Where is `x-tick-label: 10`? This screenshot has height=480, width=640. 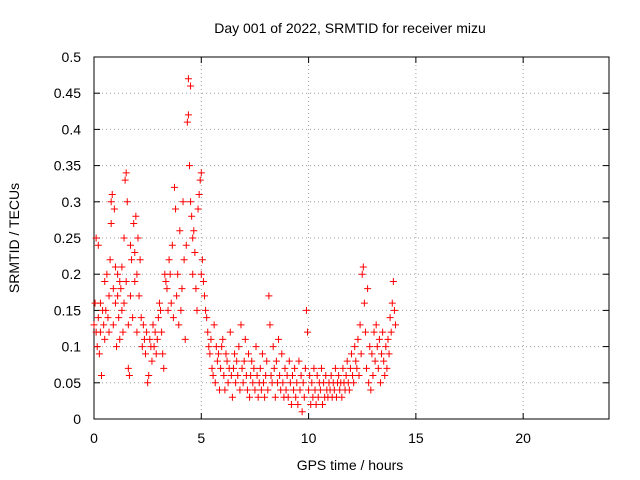 x-tick-label: 10 is located at coordinates (309, 438).